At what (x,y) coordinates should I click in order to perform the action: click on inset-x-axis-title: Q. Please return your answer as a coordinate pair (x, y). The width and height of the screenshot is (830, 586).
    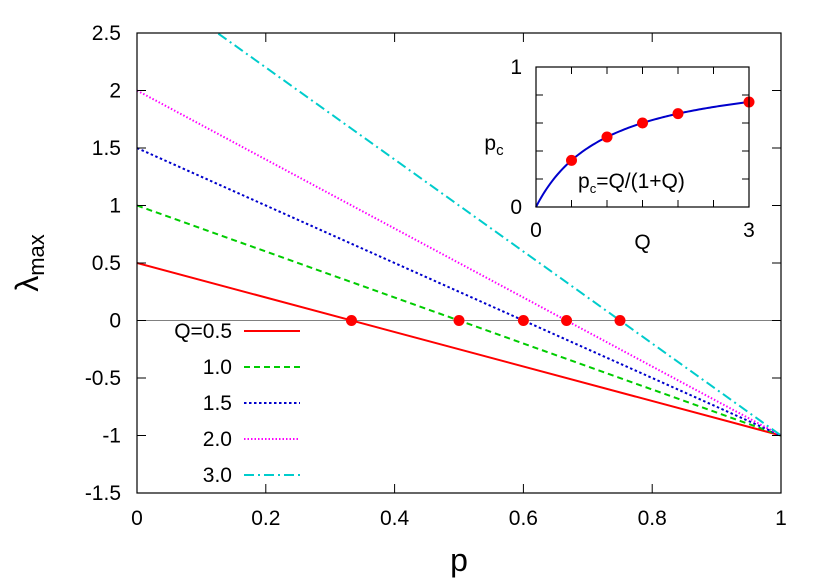
    Looking at the image, I should click on (642, 242).